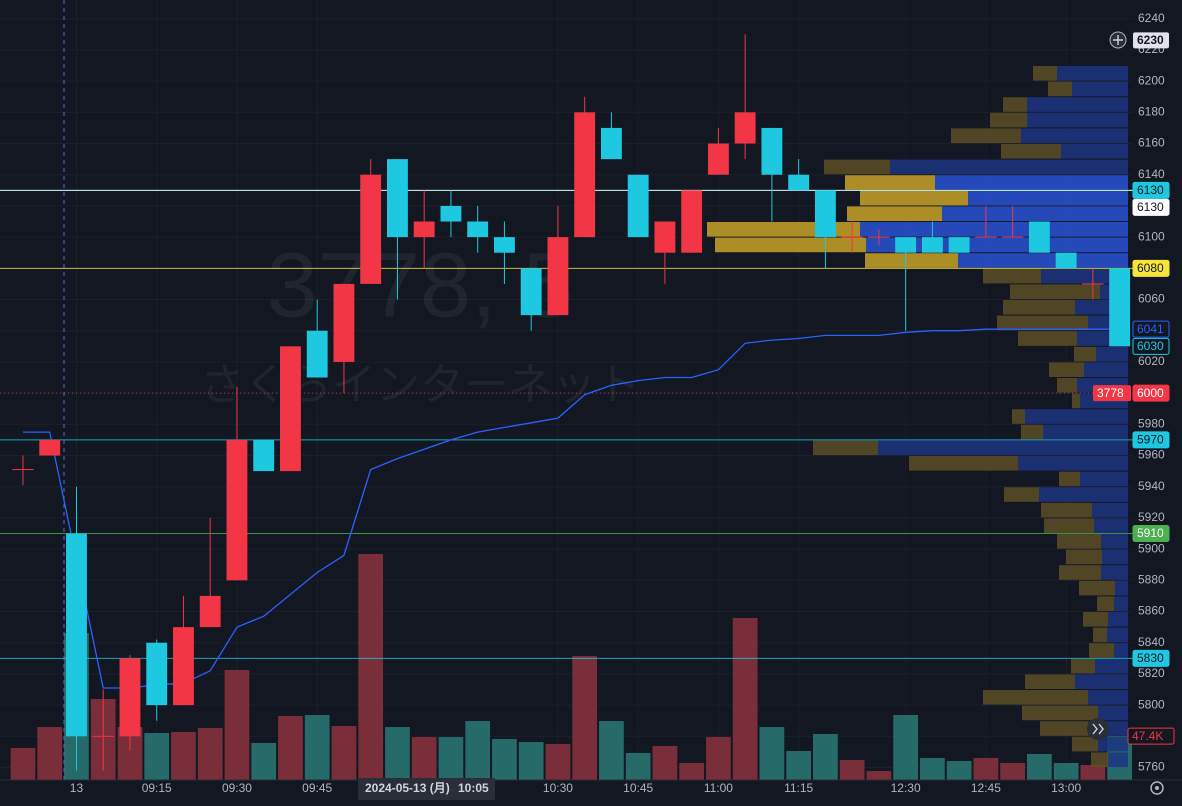  I want to click on y-tick-label: 6200, so click(1151, 80).